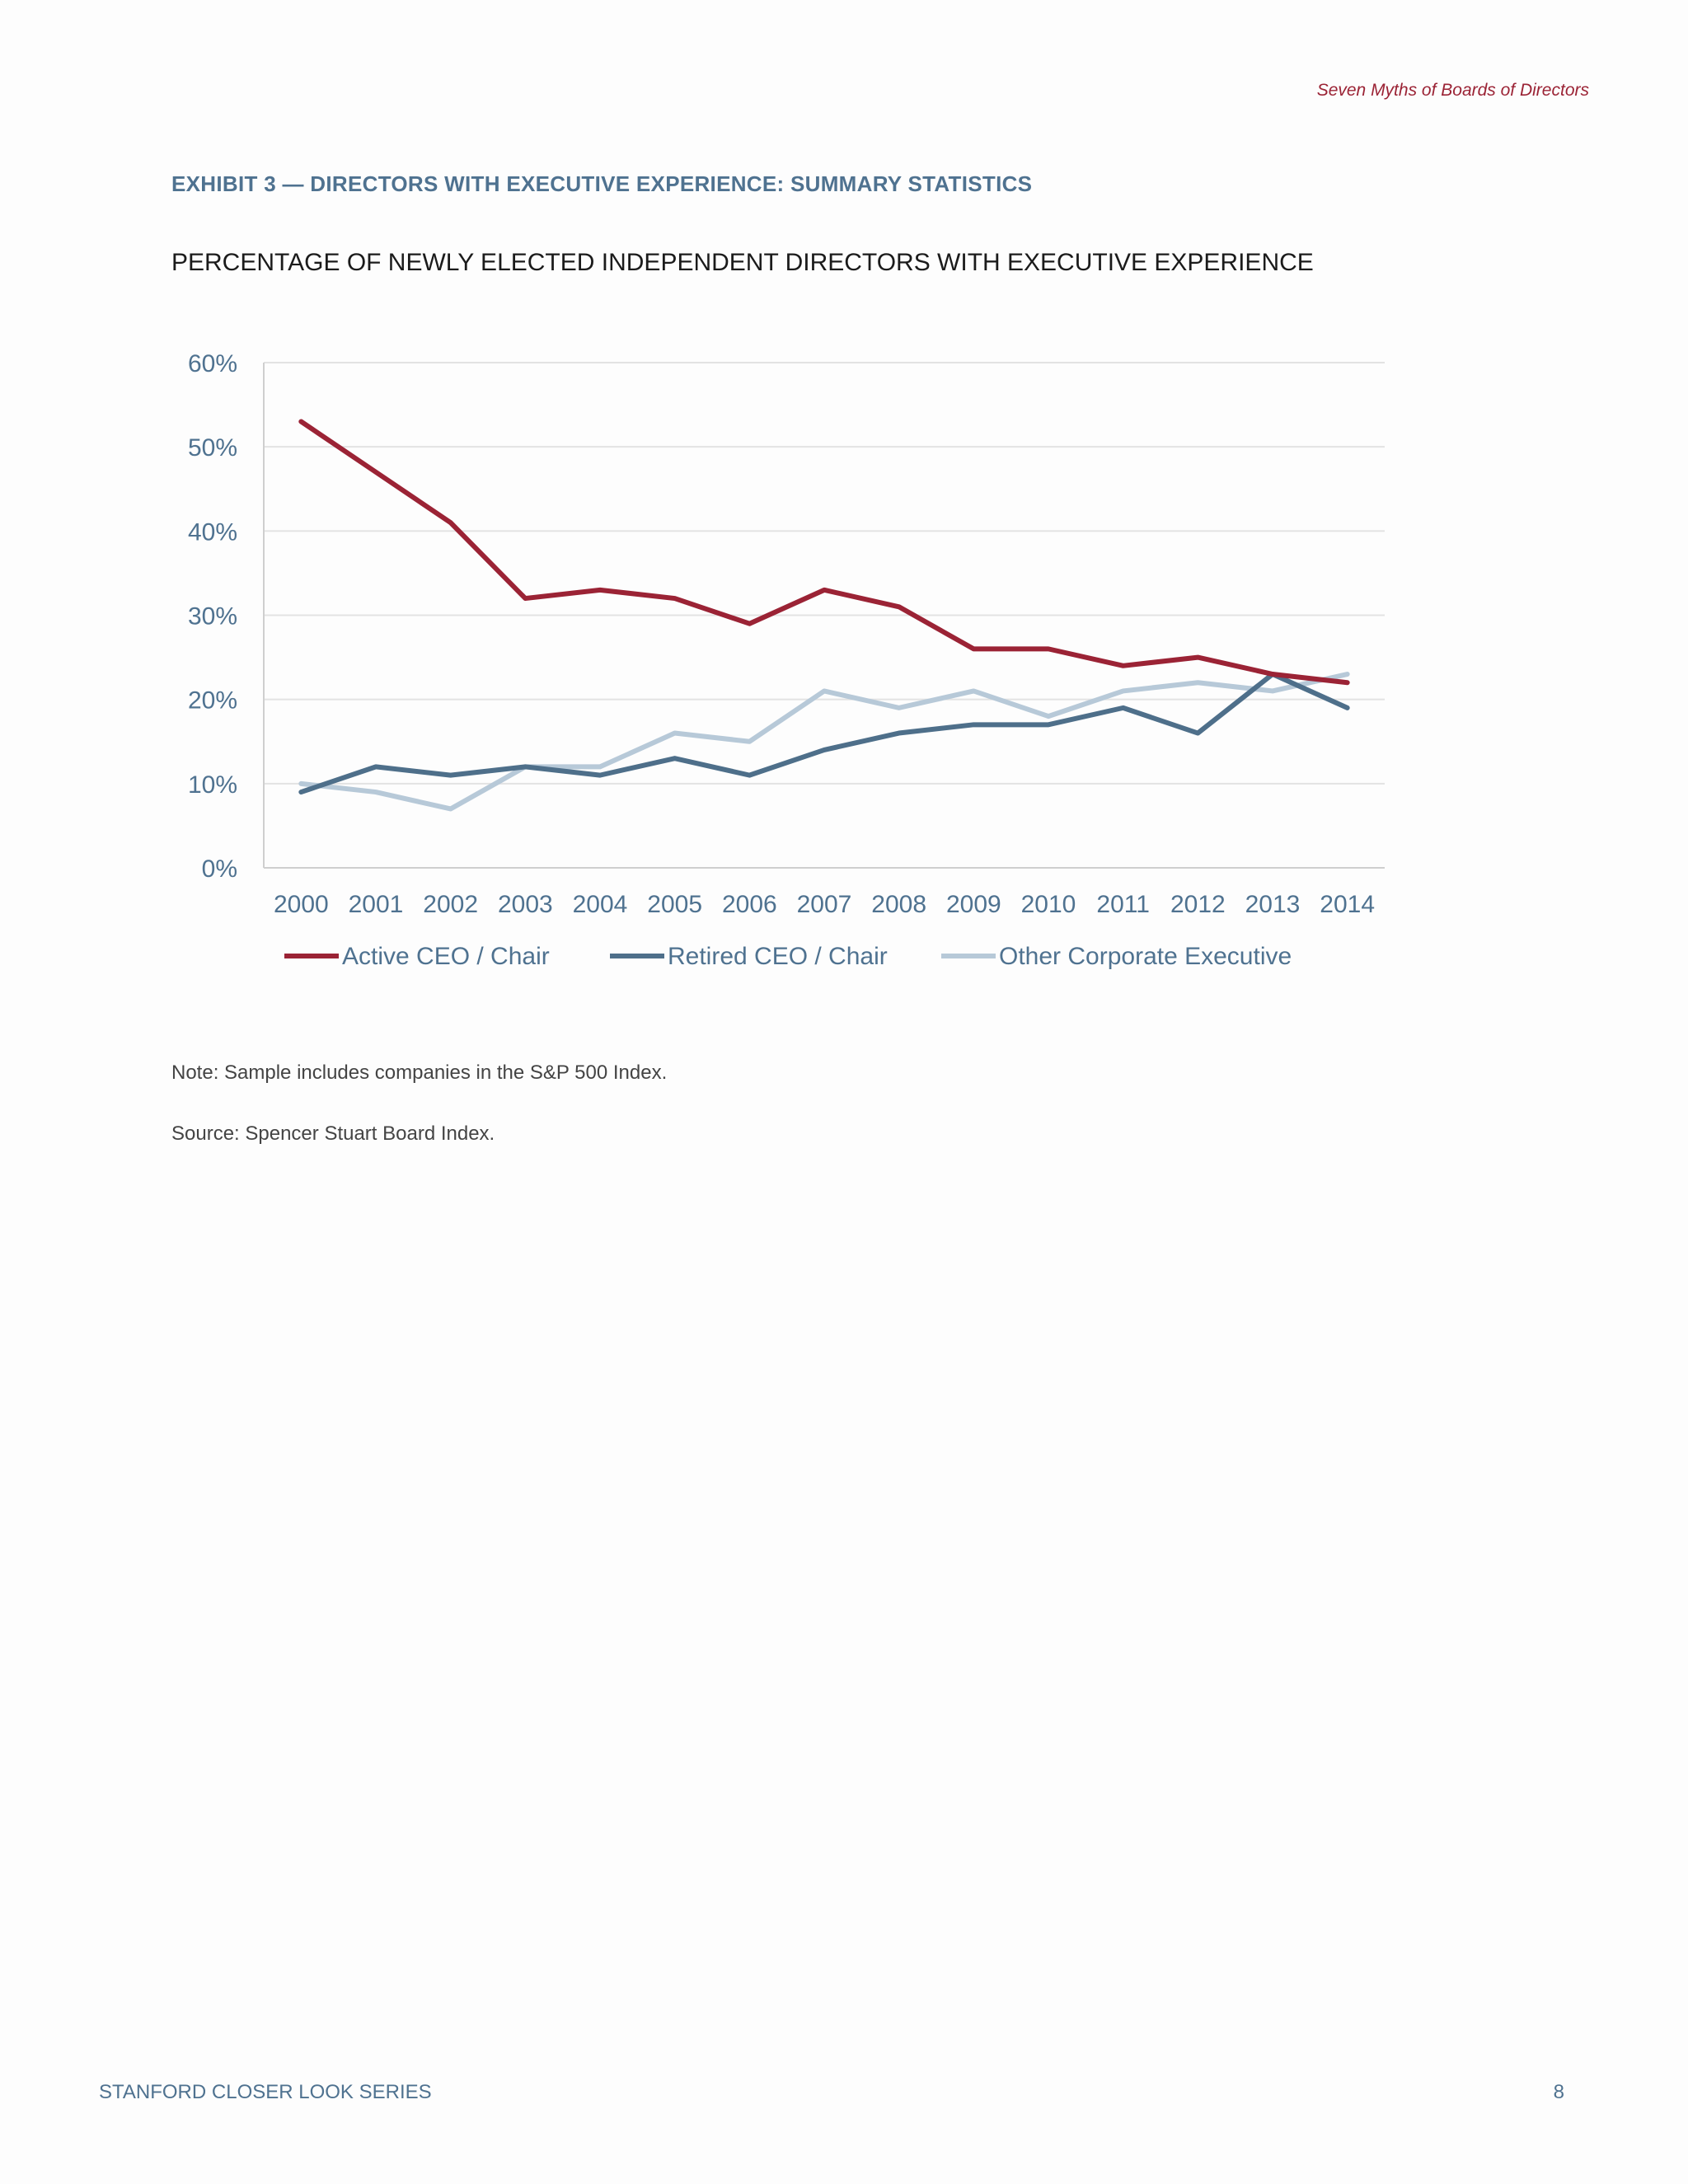 The image size is (1688, 2184). What do you see at coordinates (212, 616) in the screenshot?
I see `y-tick-label: 30%` at bounding box center [212, 616].